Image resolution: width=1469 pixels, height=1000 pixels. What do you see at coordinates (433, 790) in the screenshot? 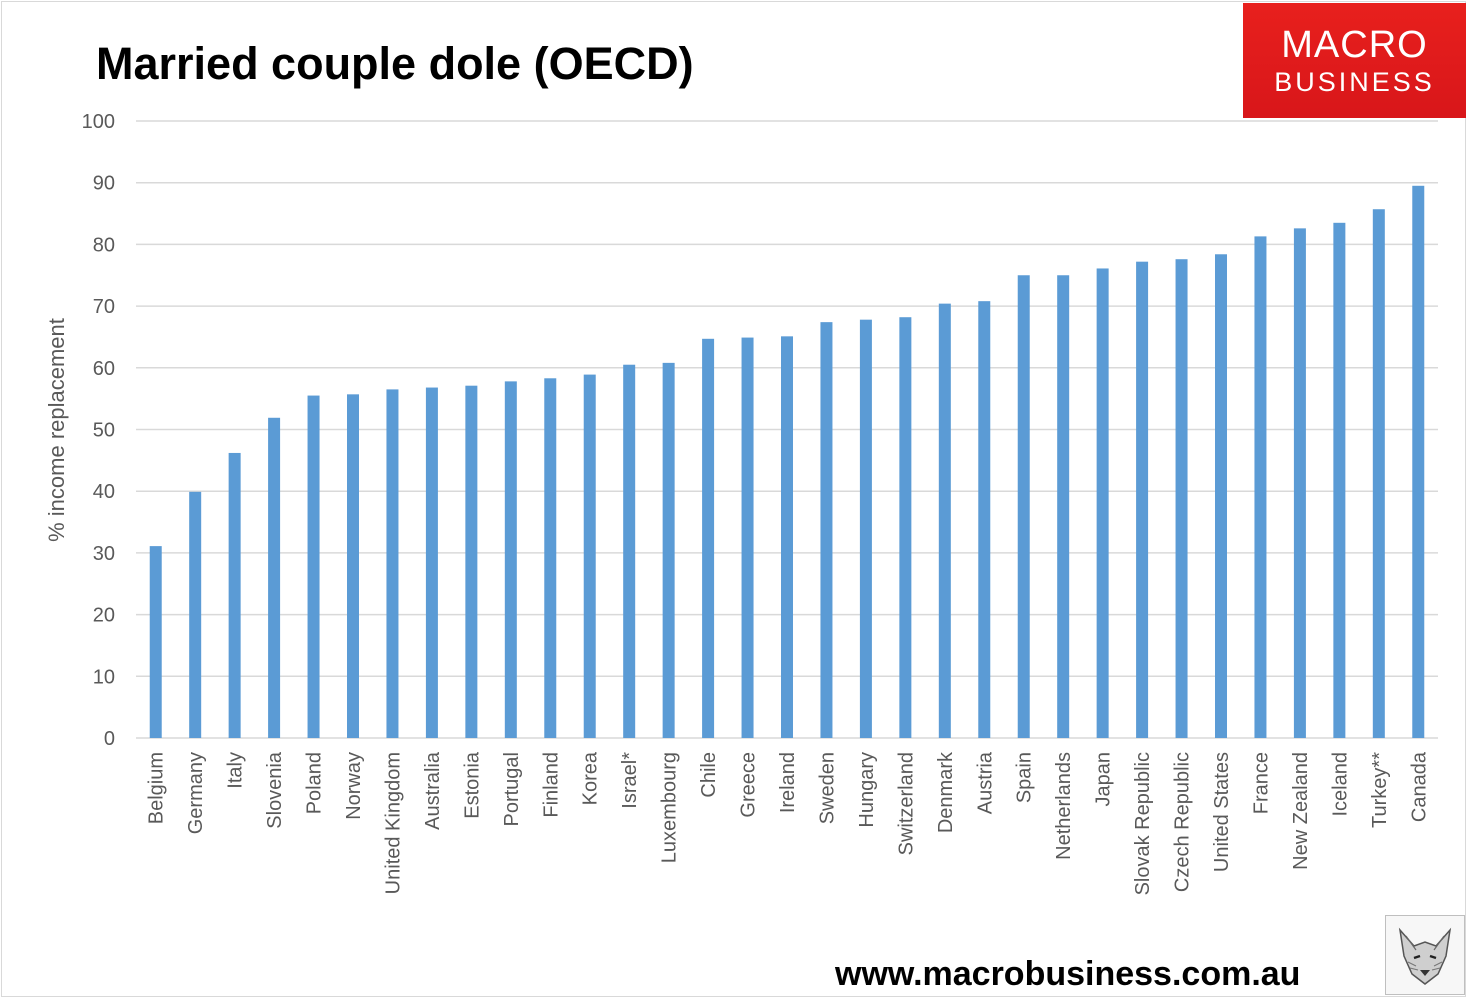
I see `x-tick-label: Australia` at bounding box center [433, 790].